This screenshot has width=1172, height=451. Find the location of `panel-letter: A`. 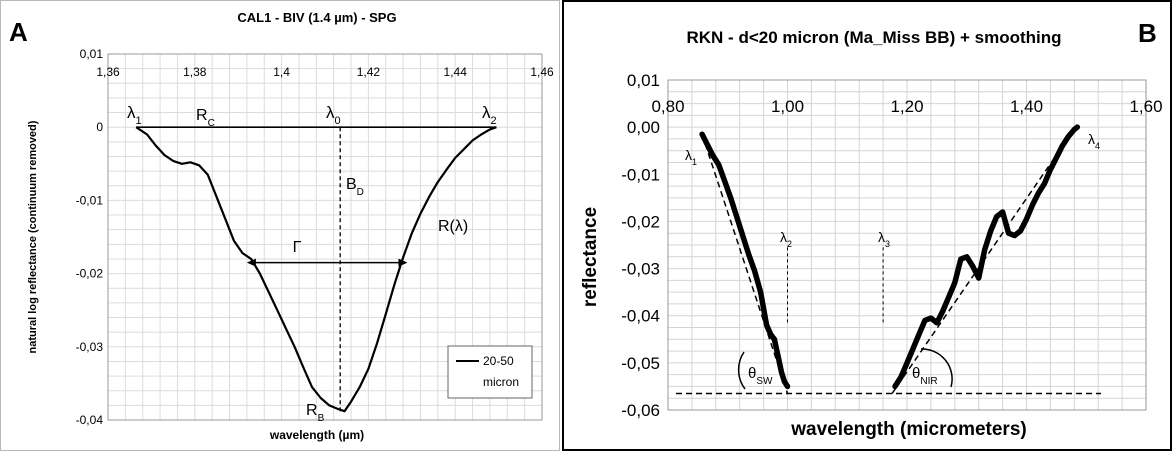

panel-letter: A is located at coordinates (18, 32).